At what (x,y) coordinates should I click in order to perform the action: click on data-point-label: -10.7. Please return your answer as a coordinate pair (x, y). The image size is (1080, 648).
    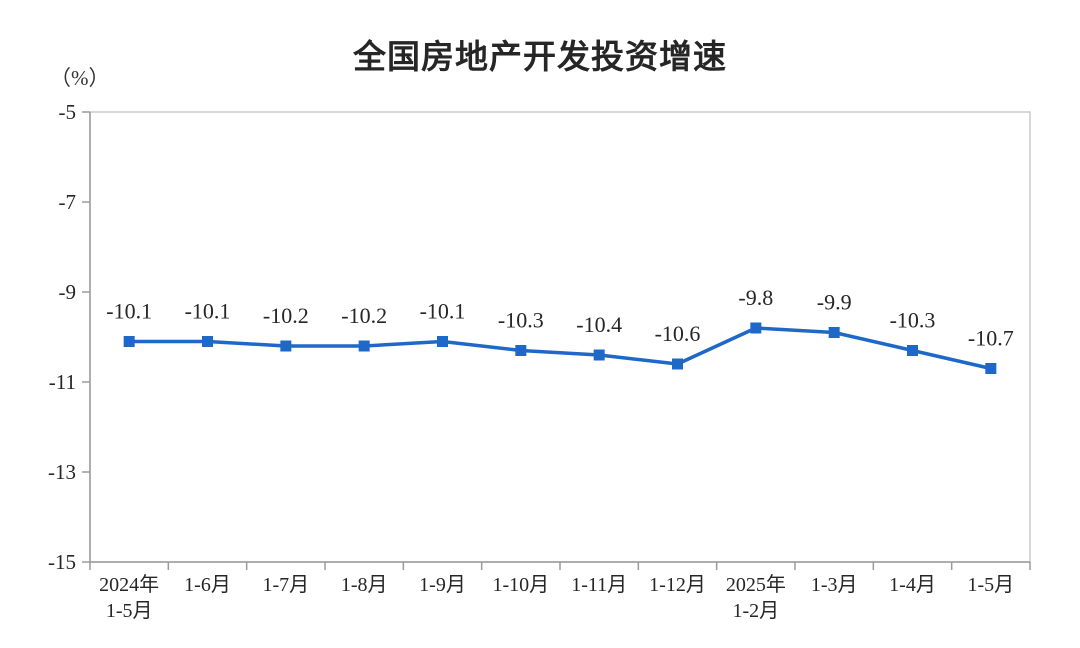
    Looking at the image, I should click on (991, 338).